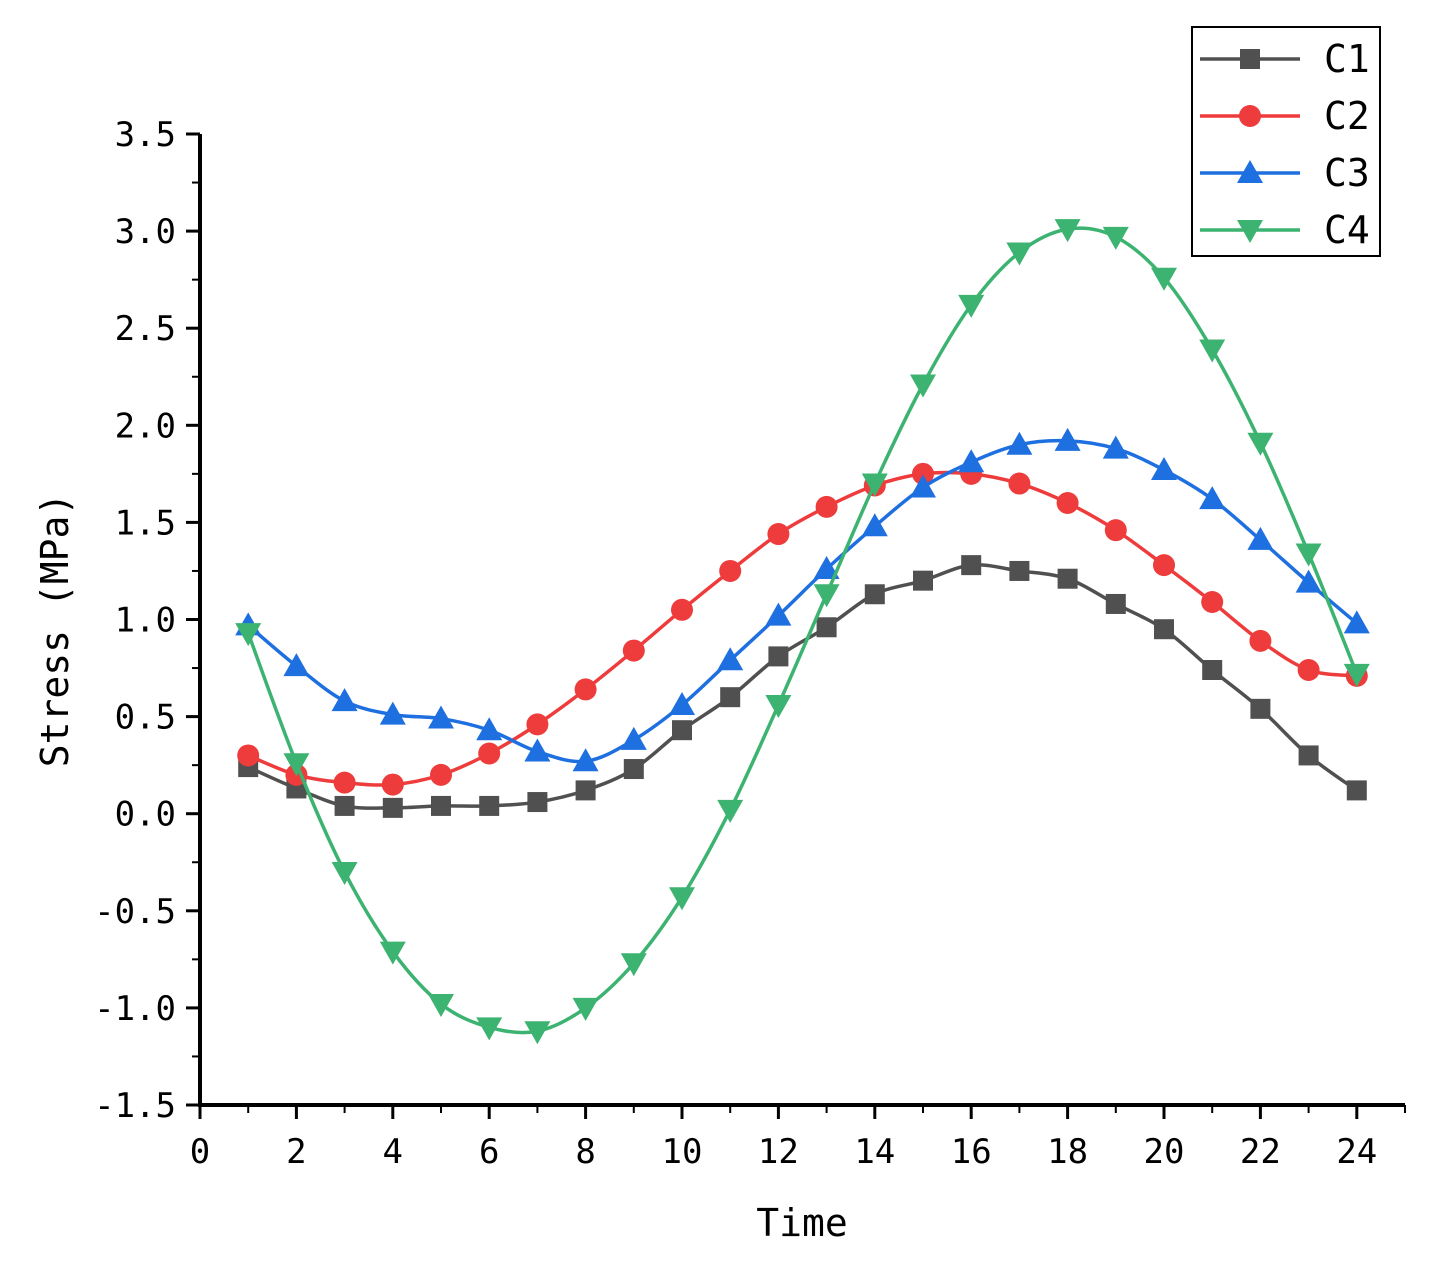 This screenshot has height=1272, width=1445. What do you see at coordinates (145, 523) in the screenshot?
I see `y-tick-label: 1.5` at bounding box center [145, 523].